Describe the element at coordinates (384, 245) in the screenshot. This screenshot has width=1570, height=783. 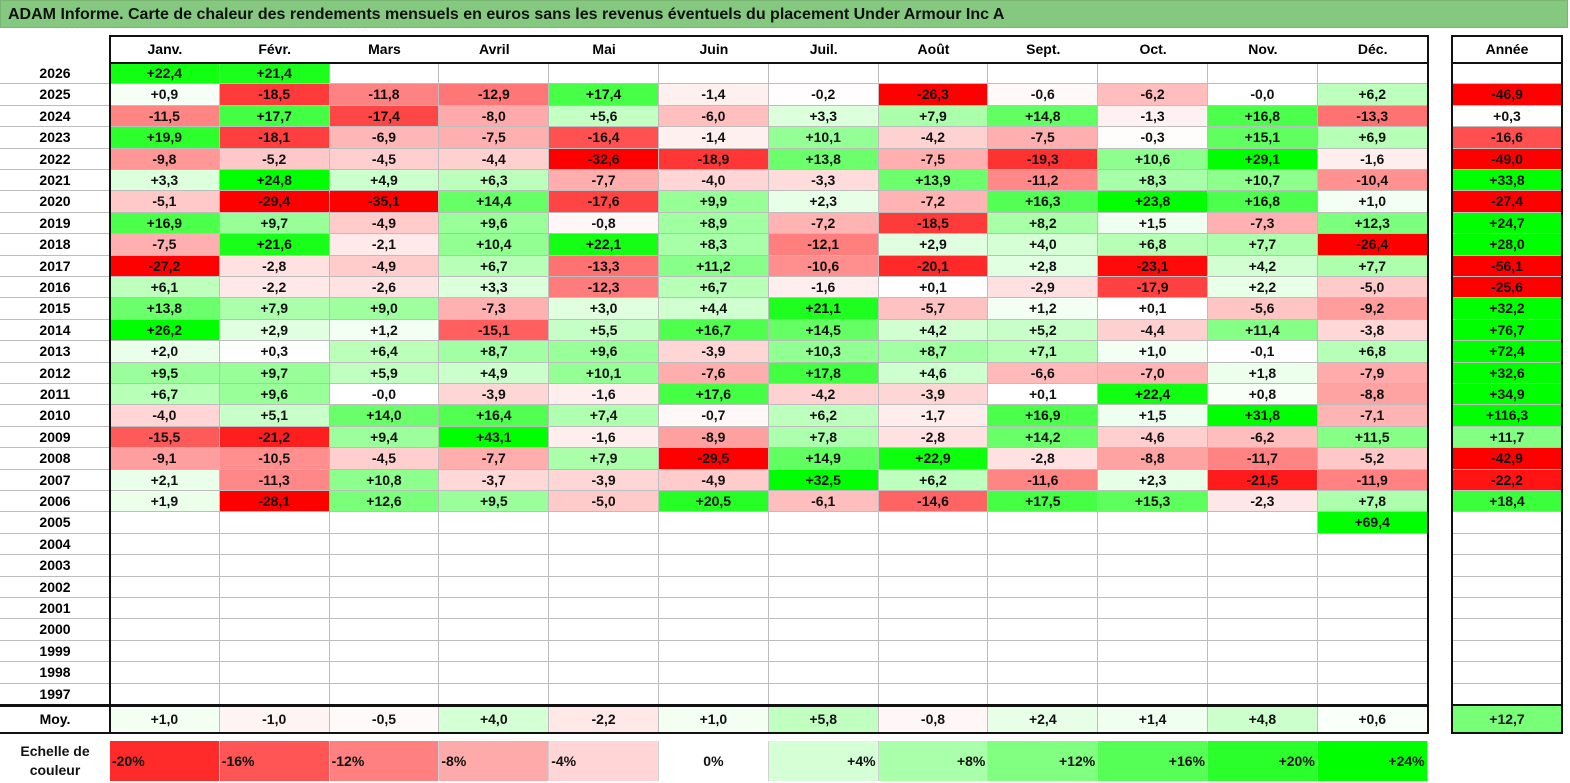
I see `heatmap-cell: -2,1` at that location.